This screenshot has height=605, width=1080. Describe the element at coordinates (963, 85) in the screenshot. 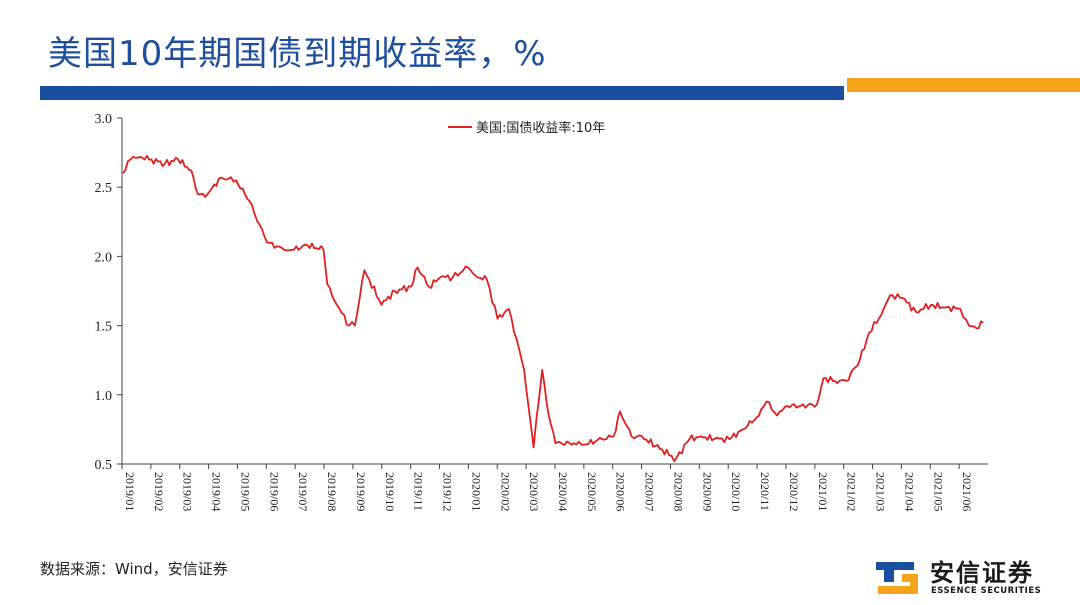

I see `title-underline-orange` at that location.